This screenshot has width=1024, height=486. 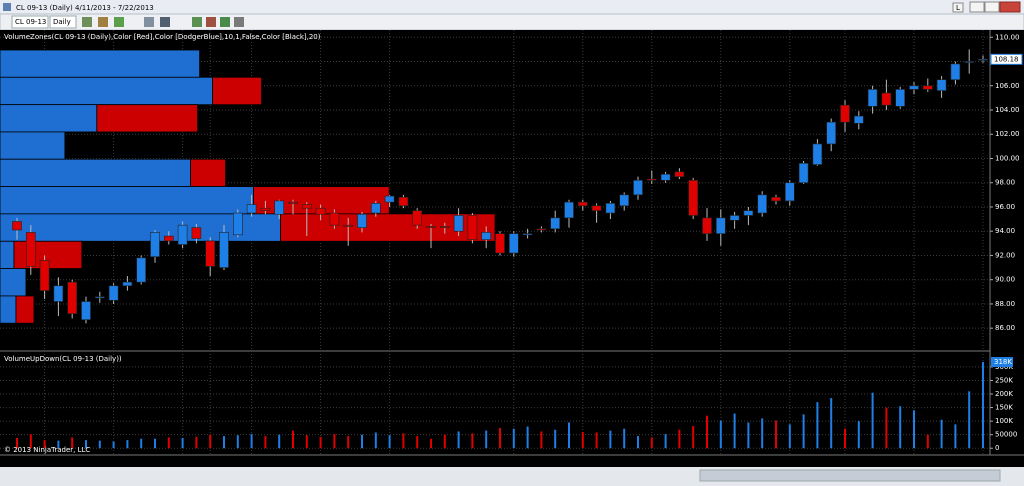 What do you see at coordinates (1010, 7) in the screenshot?
I see `close-button` at bounding box center [1010, 7].